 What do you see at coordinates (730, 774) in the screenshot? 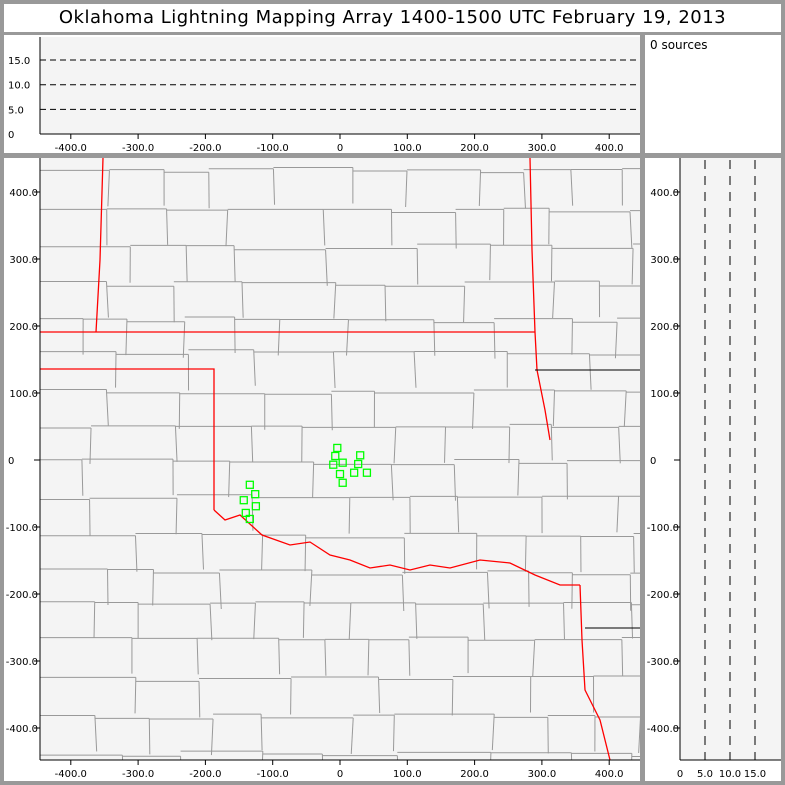
I see `x-tick-label: 10.0` at bounding box center [730, 774].